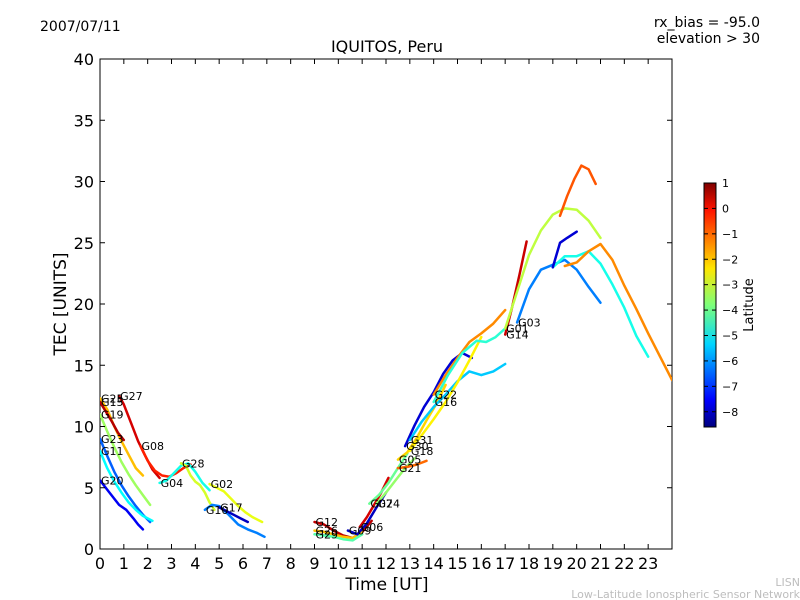 The width and height of the screenshot is (800, 600). What do you see at coordinates (749, 305) in the screenshot?
I see `colorbar-label: Latitude` at bounding box center [749, 305].